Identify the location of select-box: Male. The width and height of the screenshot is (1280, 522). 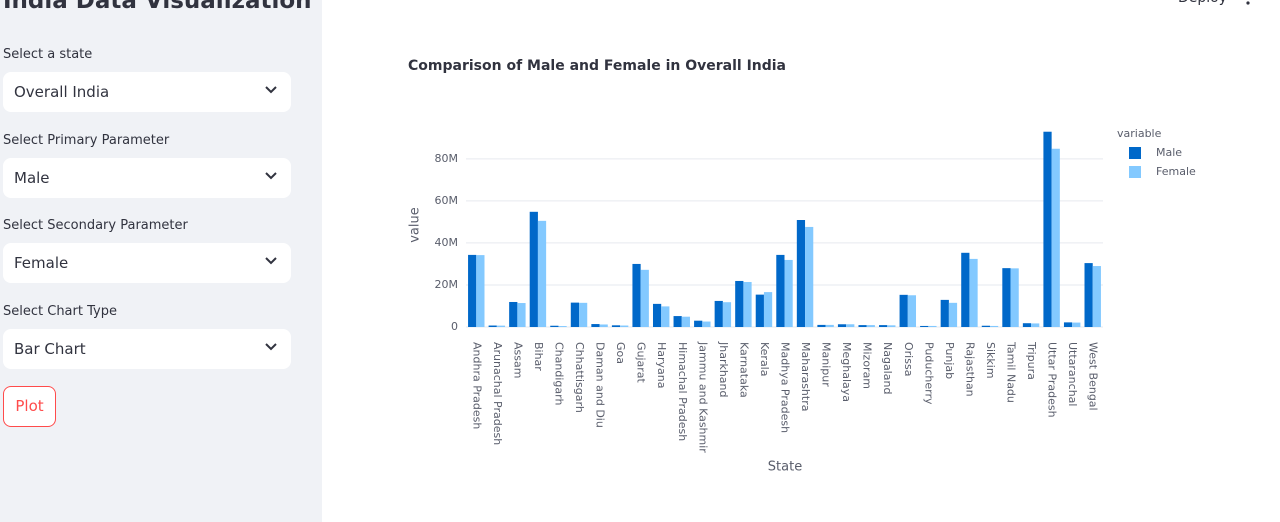
(147, 178).